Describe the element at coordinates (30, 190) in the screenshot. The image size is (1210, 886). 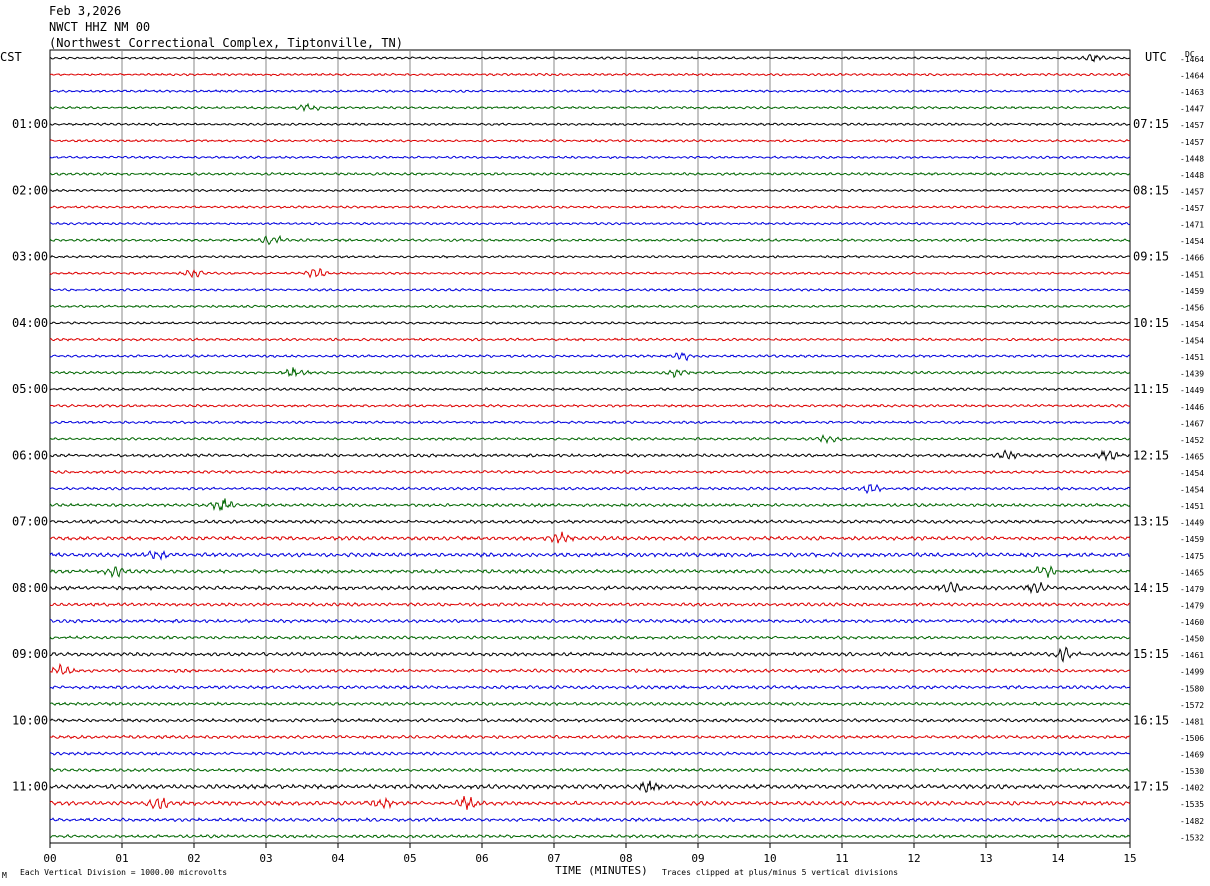
I see `cst-hour-label: 02:00` at that location.